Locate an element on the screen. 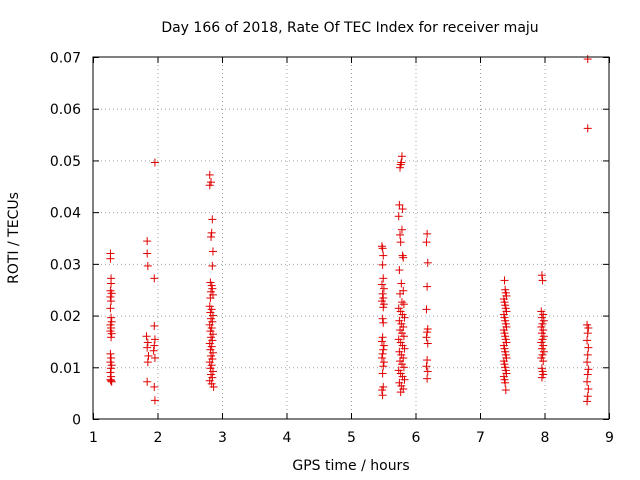 This screenshot has height=480, width=640. x-tick-label: 3 is located at coordinates (222, 438).